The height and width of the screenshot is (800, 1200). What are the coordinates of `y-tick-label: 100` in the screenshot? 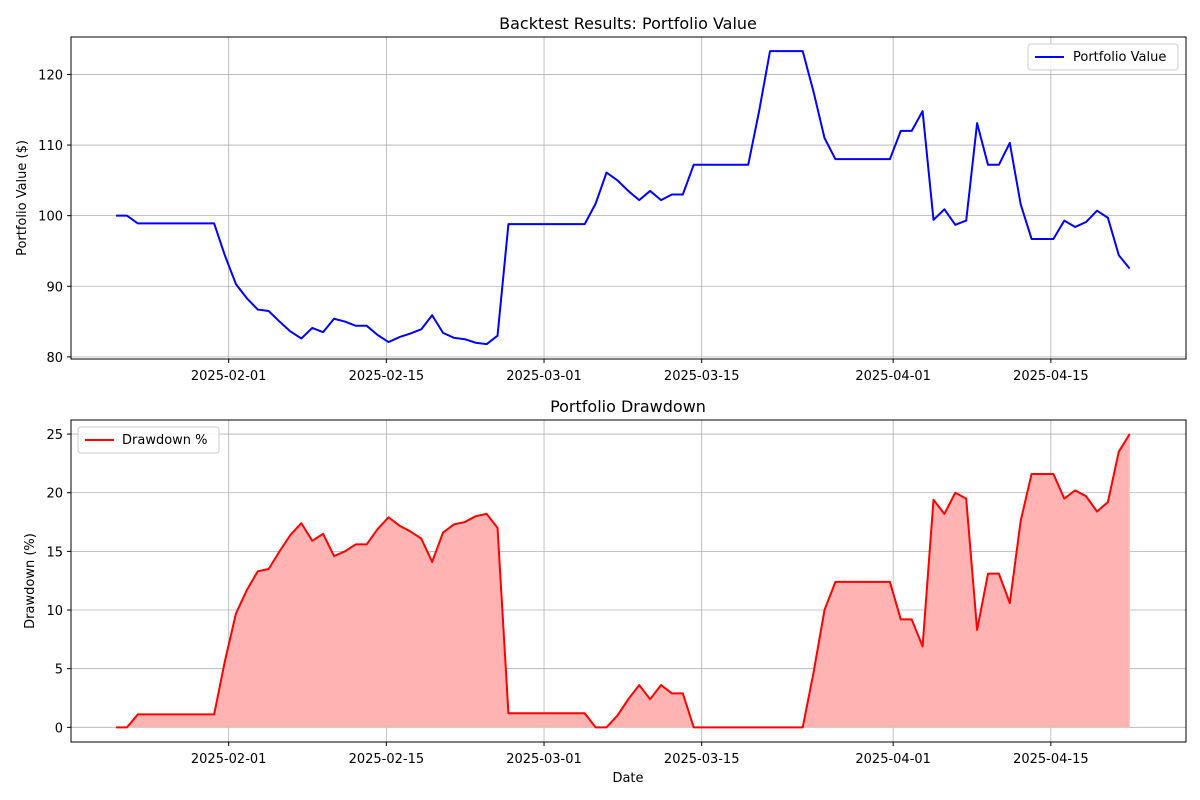 It's located at (50, 217).